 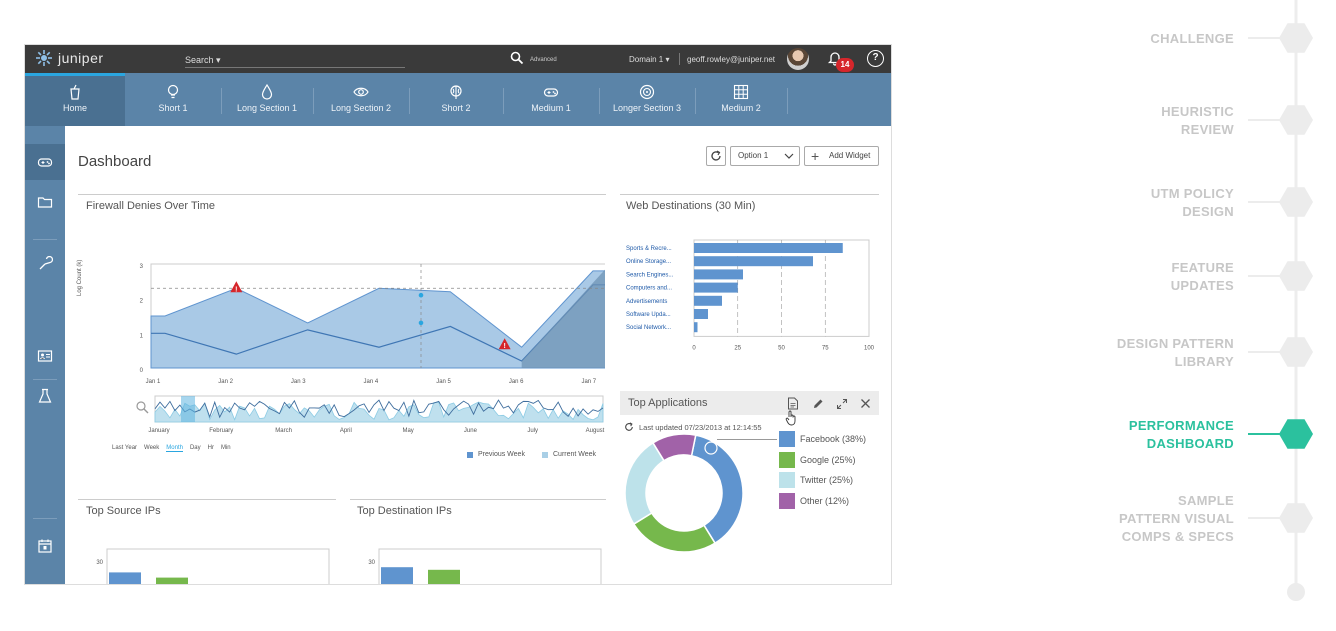 I want to click on outline-item-2: UTM POLICY DESIGN, so click(x=1137, y=203).